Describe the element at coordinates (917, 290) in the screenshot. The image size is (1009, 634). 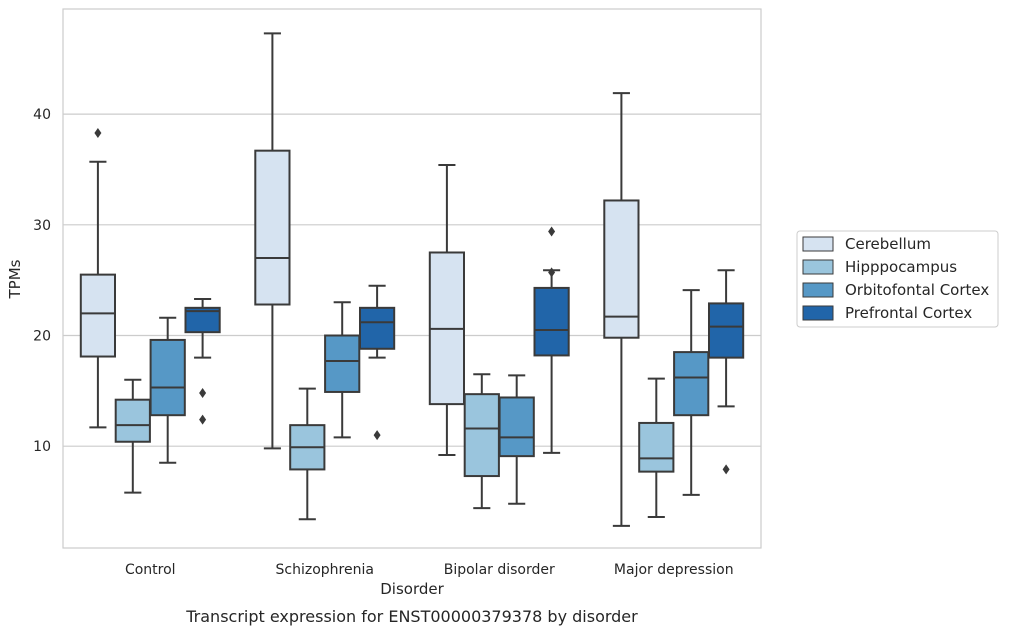
I see `legend-label: Orbitofontal Cortex` at that location.